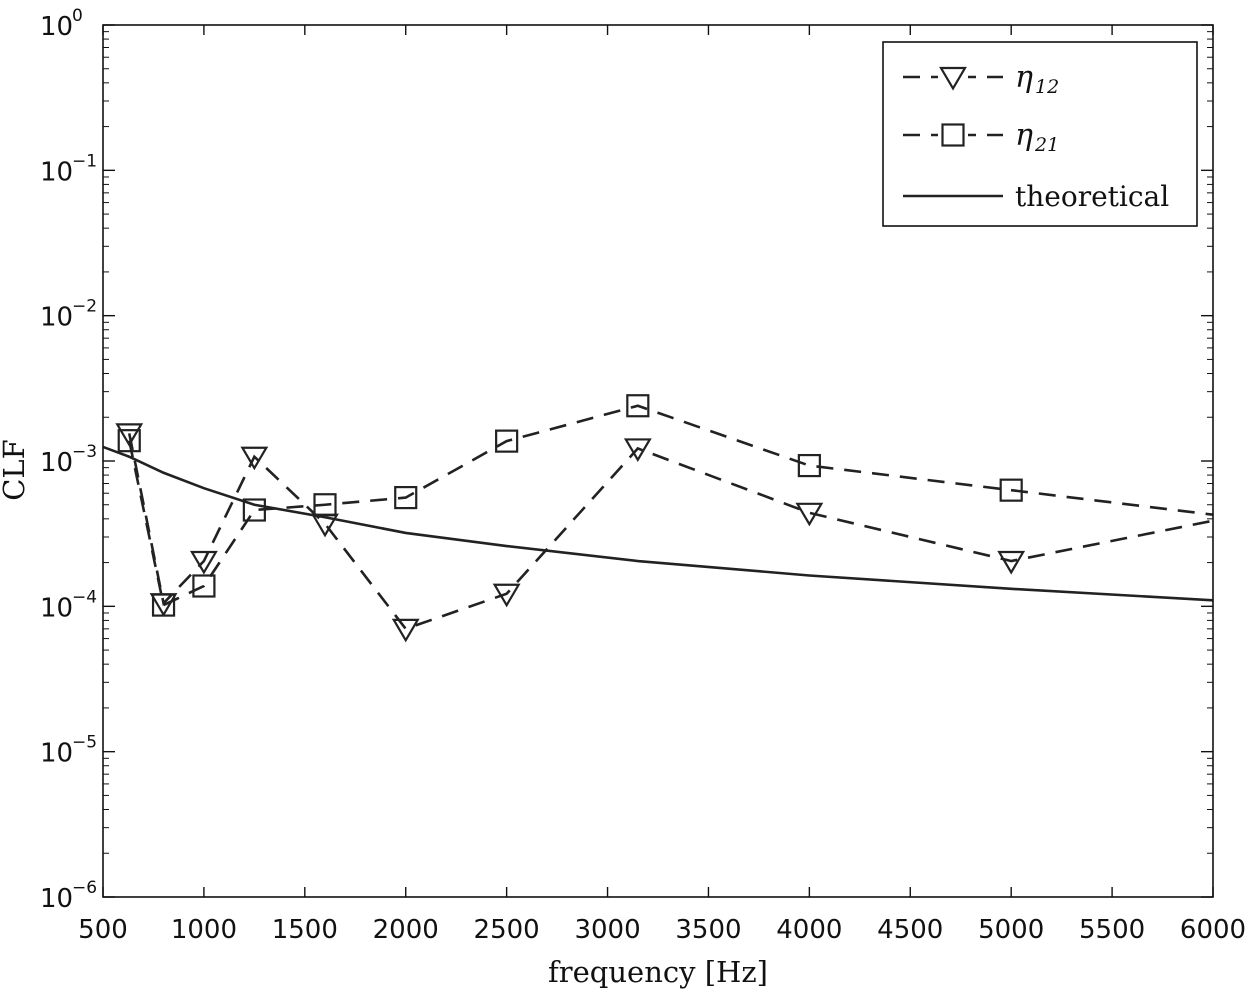 The height and width of the screenshot is (990, 1250). What do you see at coordinates (1213, 930) in the screenshot?
I see `x-tick-label: 6000` at bounding box center [1213, 930].